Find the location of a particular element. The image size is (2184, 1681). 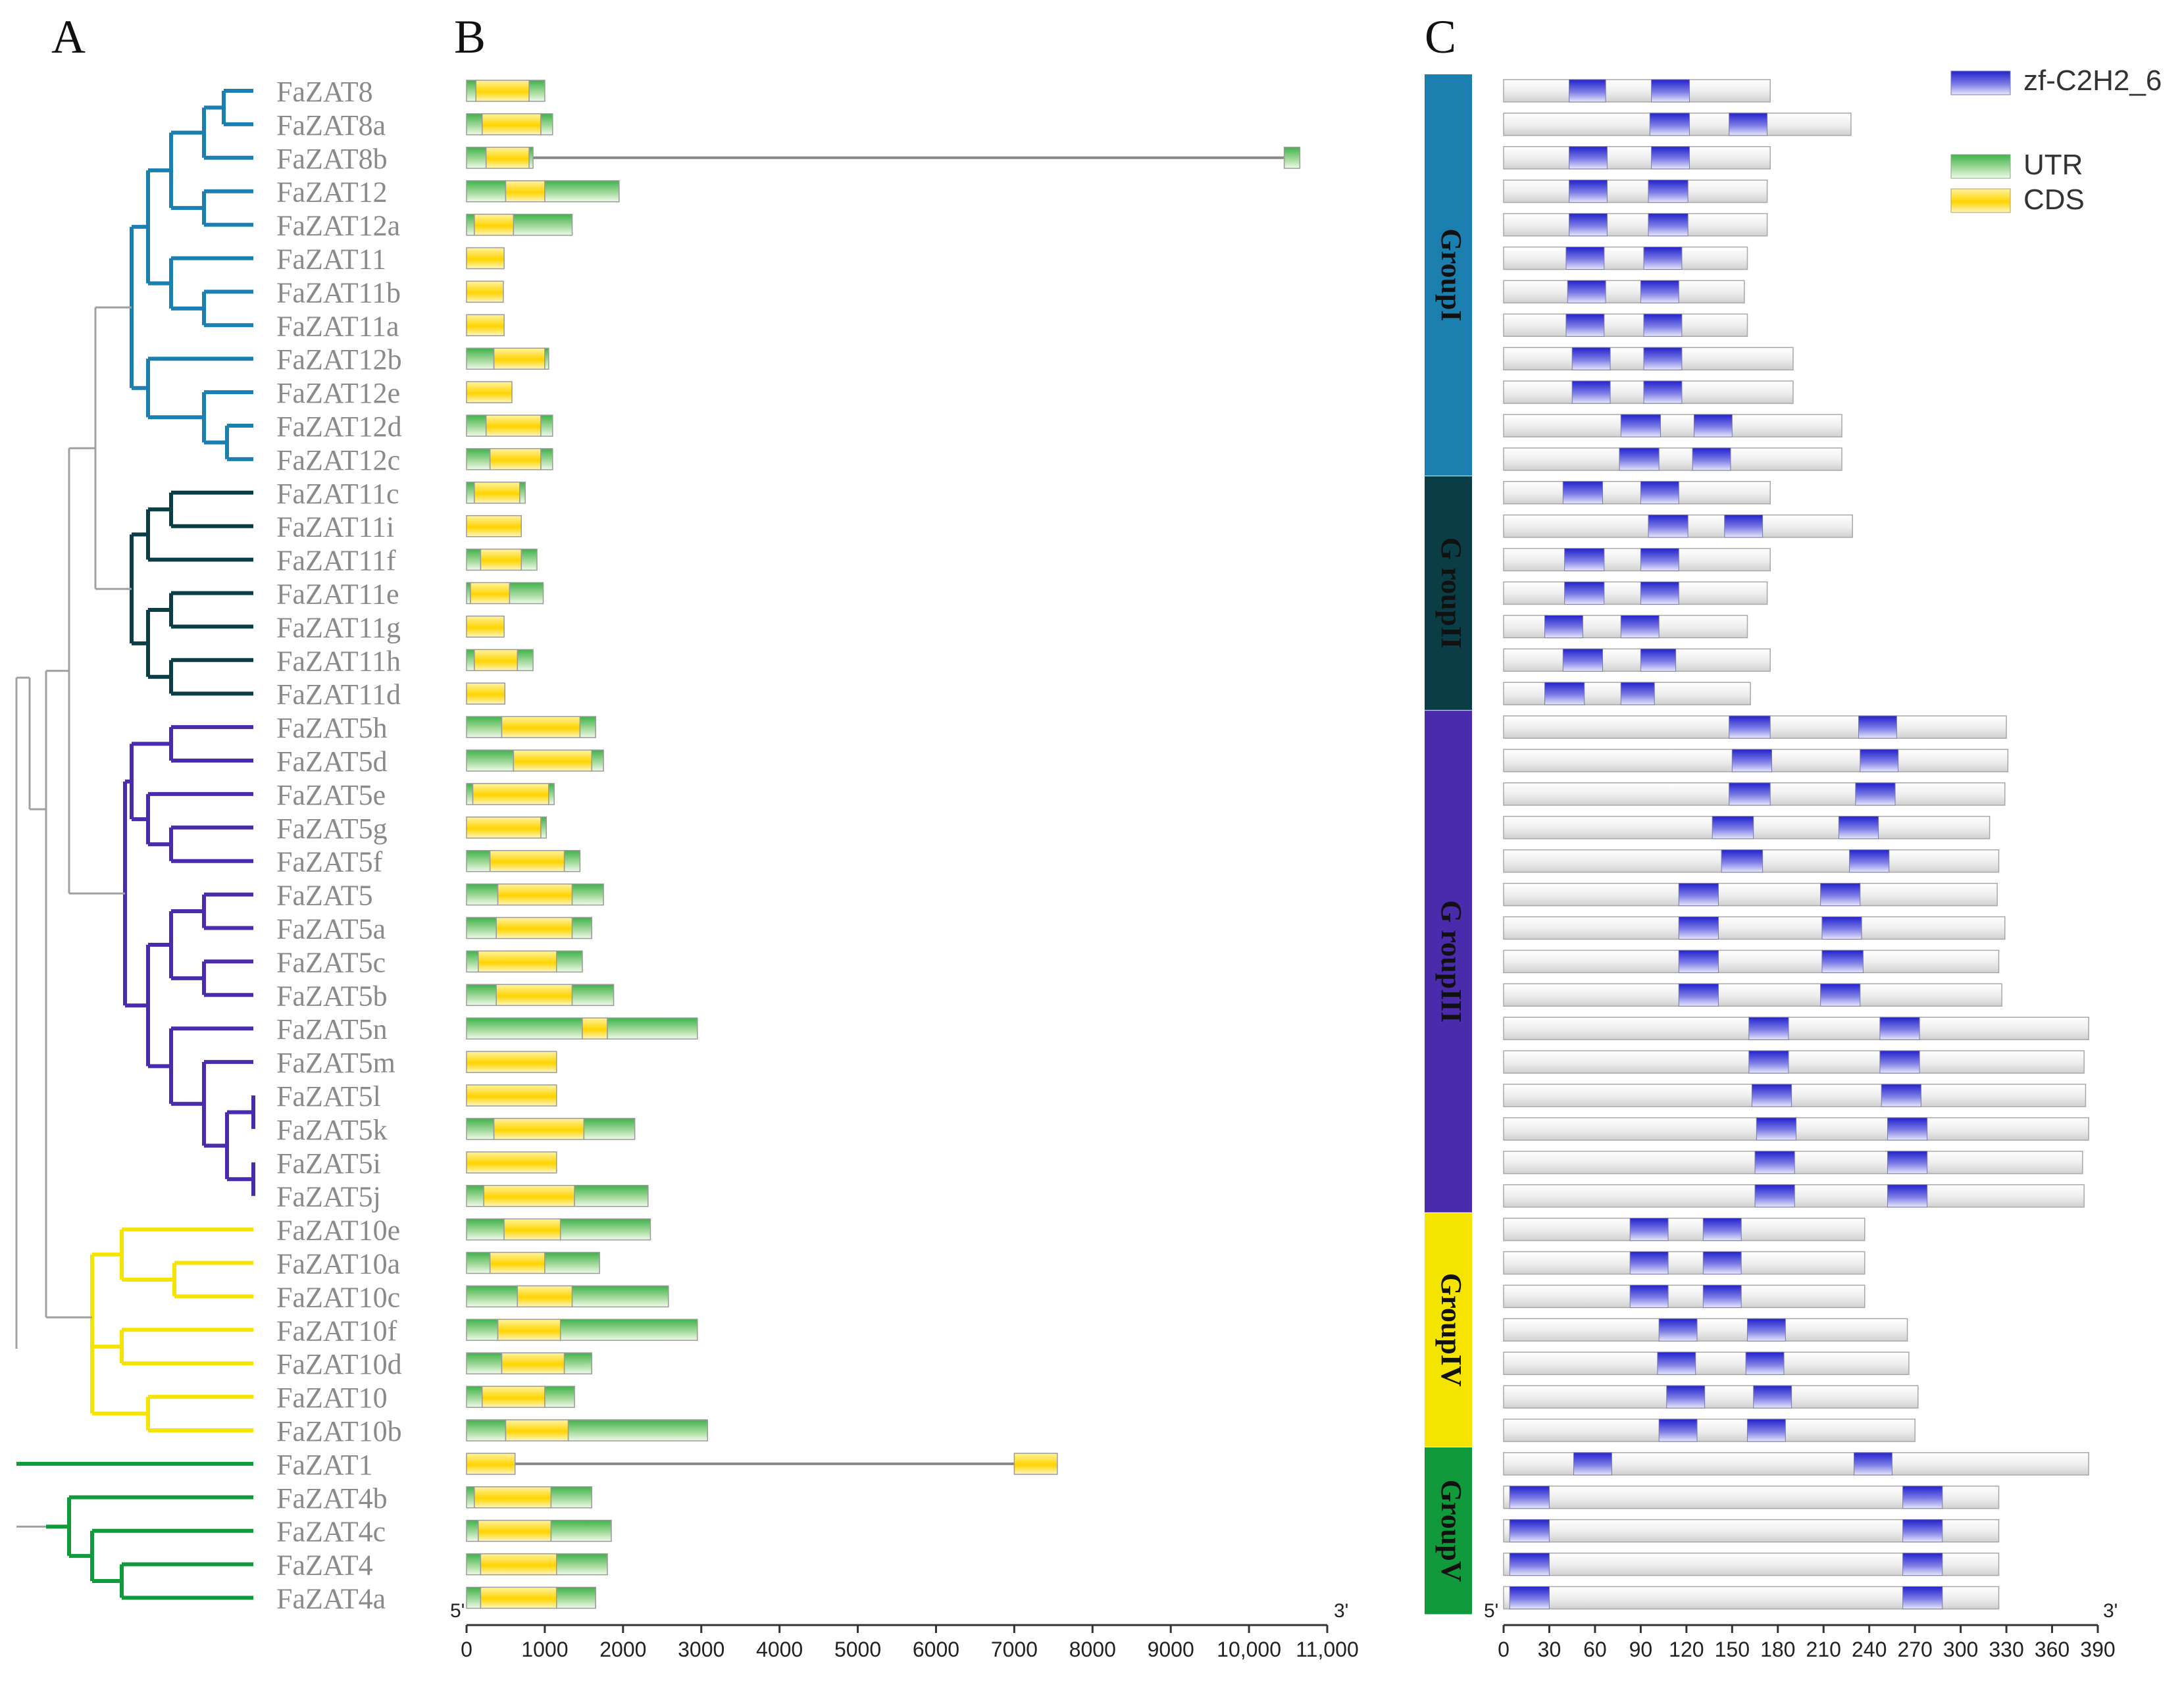

gene-label: FaZAT11h is located at coordinates (338, 661).